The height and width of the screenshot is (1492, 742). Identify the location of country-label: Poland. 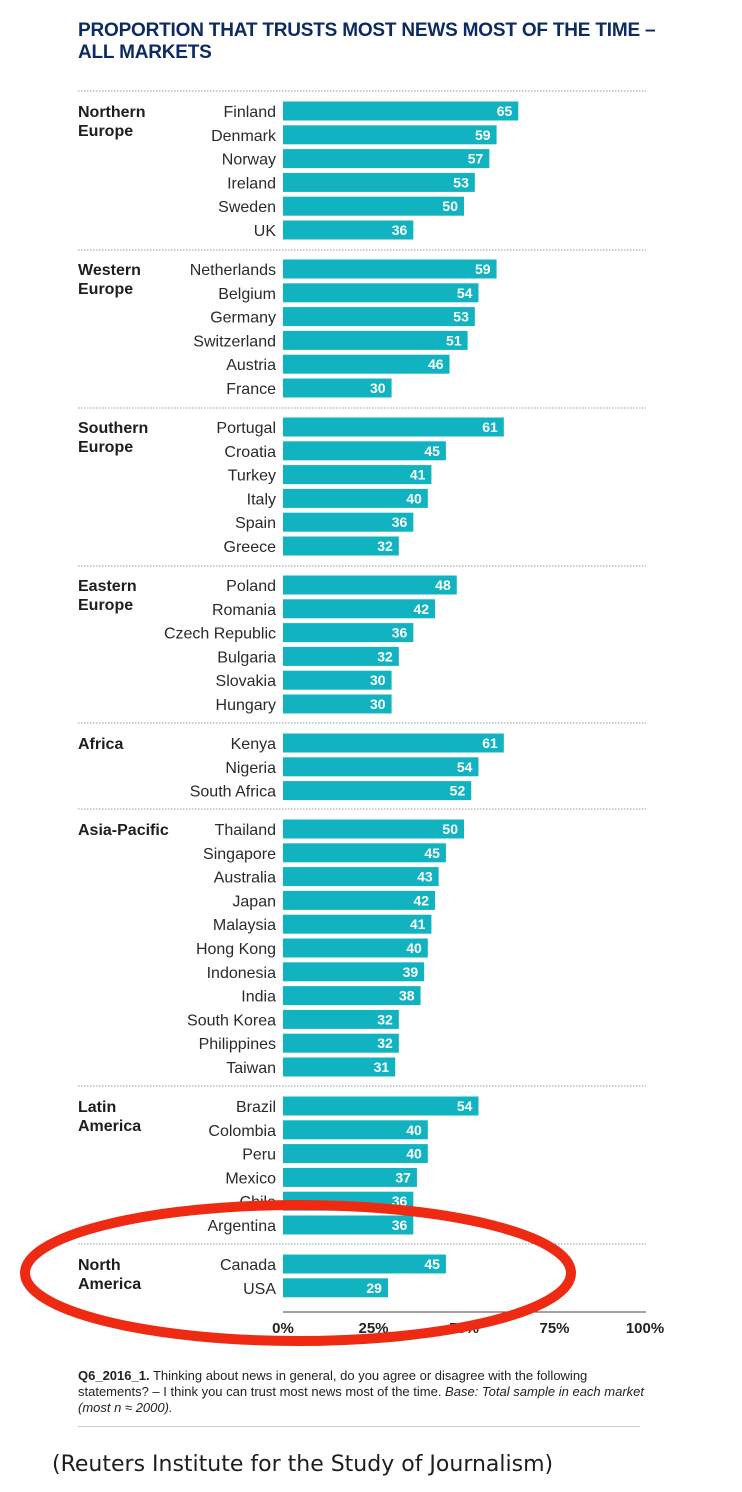
(251, 586).